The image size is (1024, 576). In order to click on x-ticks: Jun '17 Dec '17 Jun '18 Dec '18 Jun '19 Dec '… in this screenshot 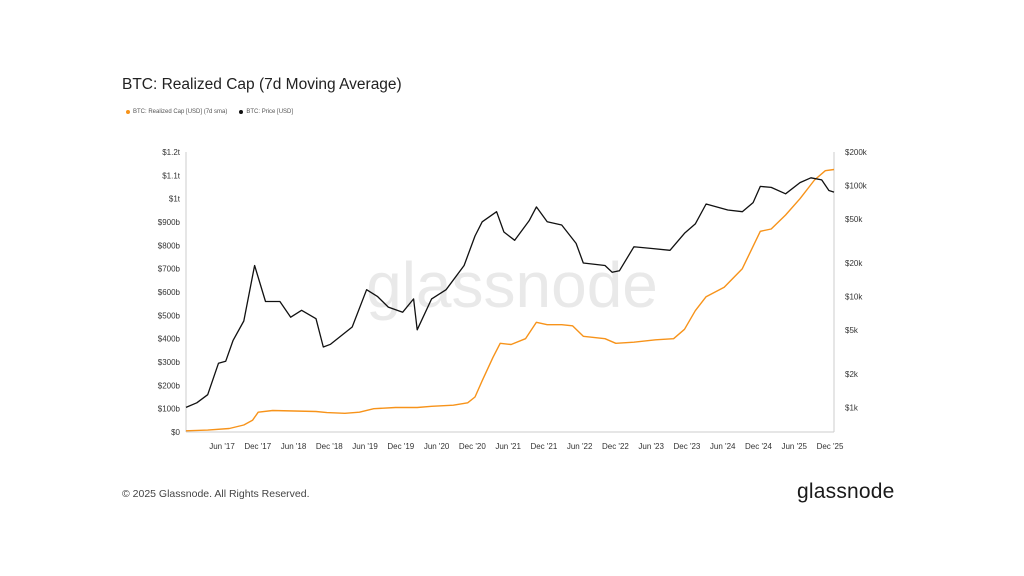, I will do `click(526, 446)`.